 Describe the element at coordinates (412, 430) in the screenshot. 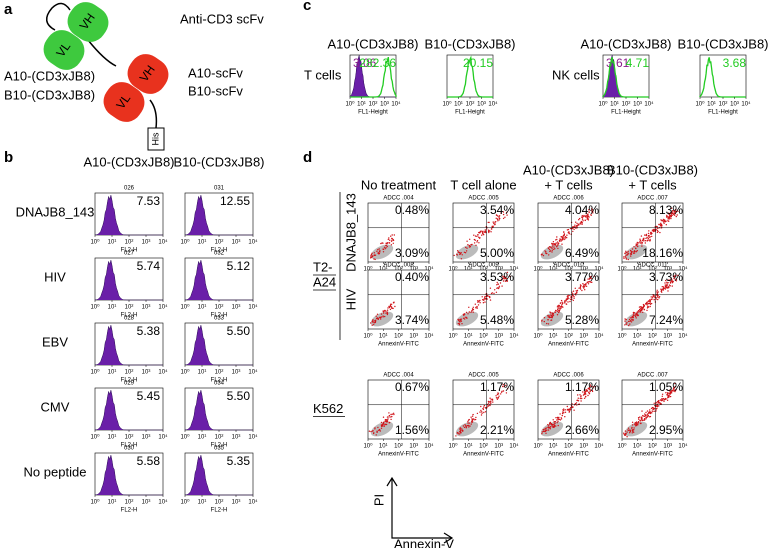

I see `lower-percent: 1.56%` at that location.